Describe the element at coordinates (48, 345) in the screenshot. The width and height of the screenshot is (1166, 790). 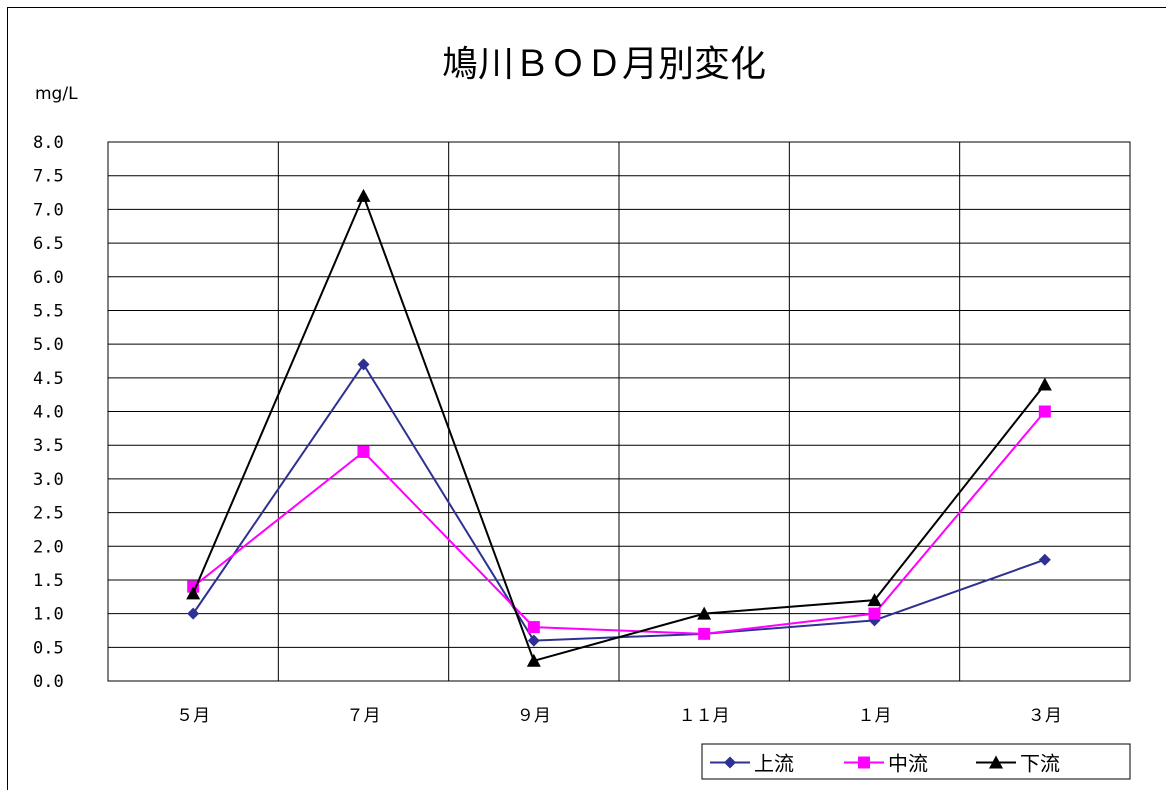
I see `y-tick-label: 5.0` at that location.